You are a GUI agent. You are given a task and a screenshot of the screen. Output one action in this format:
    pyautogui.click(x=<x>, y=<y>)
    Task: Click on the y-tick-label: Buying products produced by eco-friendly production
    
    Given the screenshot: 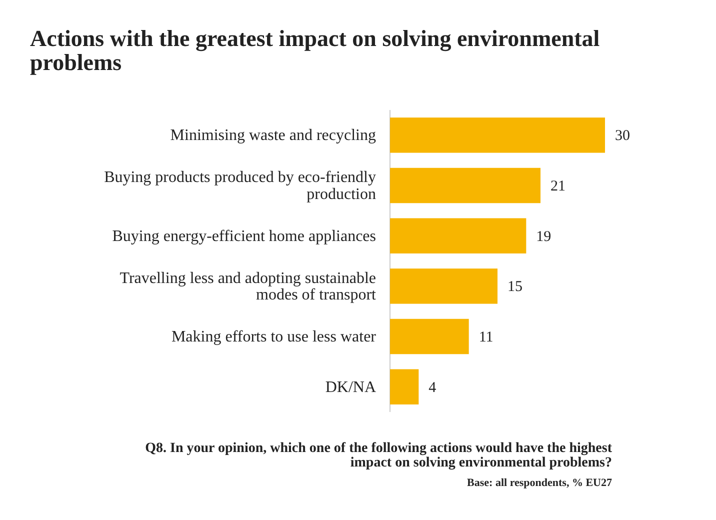 What is the action you would take?
    pyautogui.click(x=240, y=186)
    